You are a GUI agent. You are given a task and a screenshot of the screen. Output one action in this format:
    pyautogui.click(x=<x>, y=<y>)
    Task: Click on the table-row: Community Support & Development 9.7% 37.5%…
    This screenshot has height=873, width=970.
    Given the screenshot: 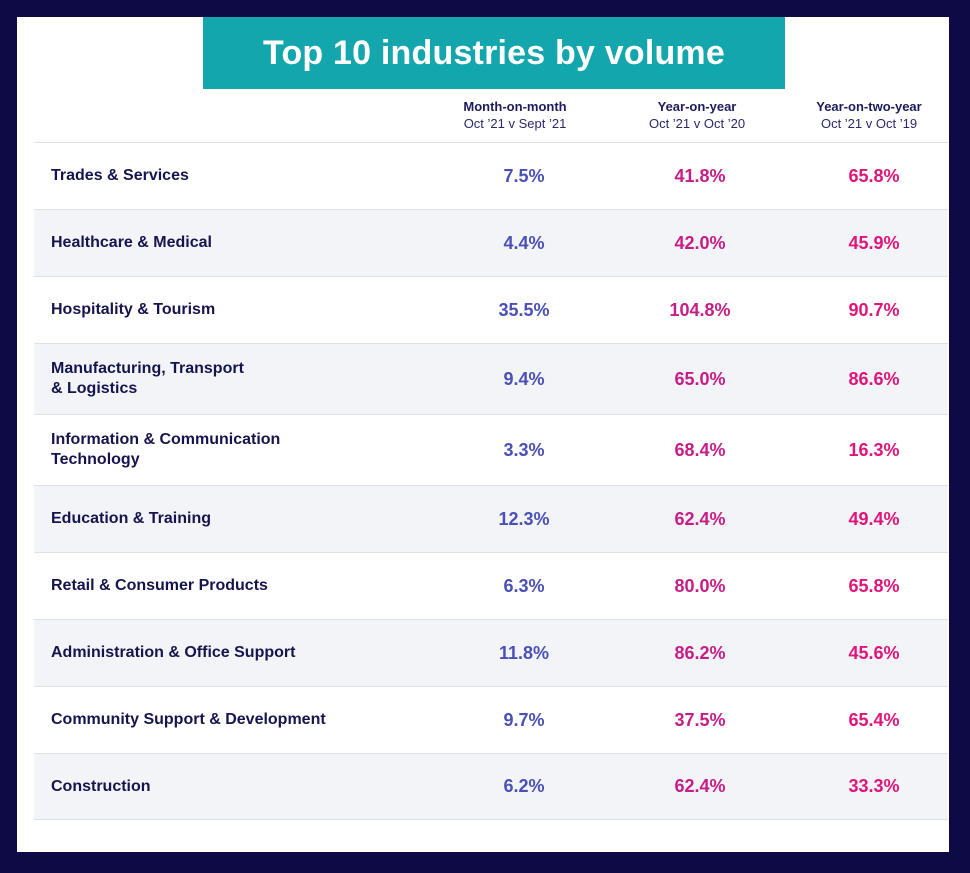 What is the action you would take?
    pyautogui.click(x=491, y=719)
    